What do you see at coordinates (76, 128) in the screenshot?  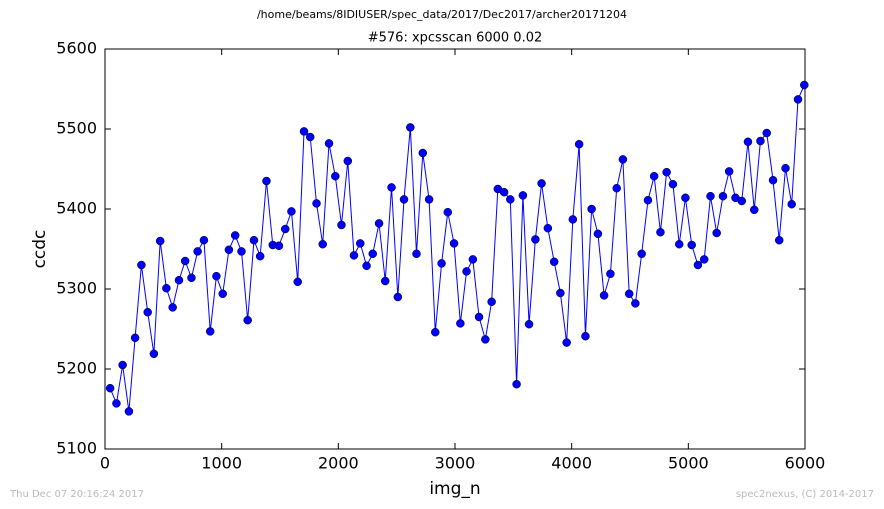 I see `y-tick-label: 5500` at bounding box center [76, 128].